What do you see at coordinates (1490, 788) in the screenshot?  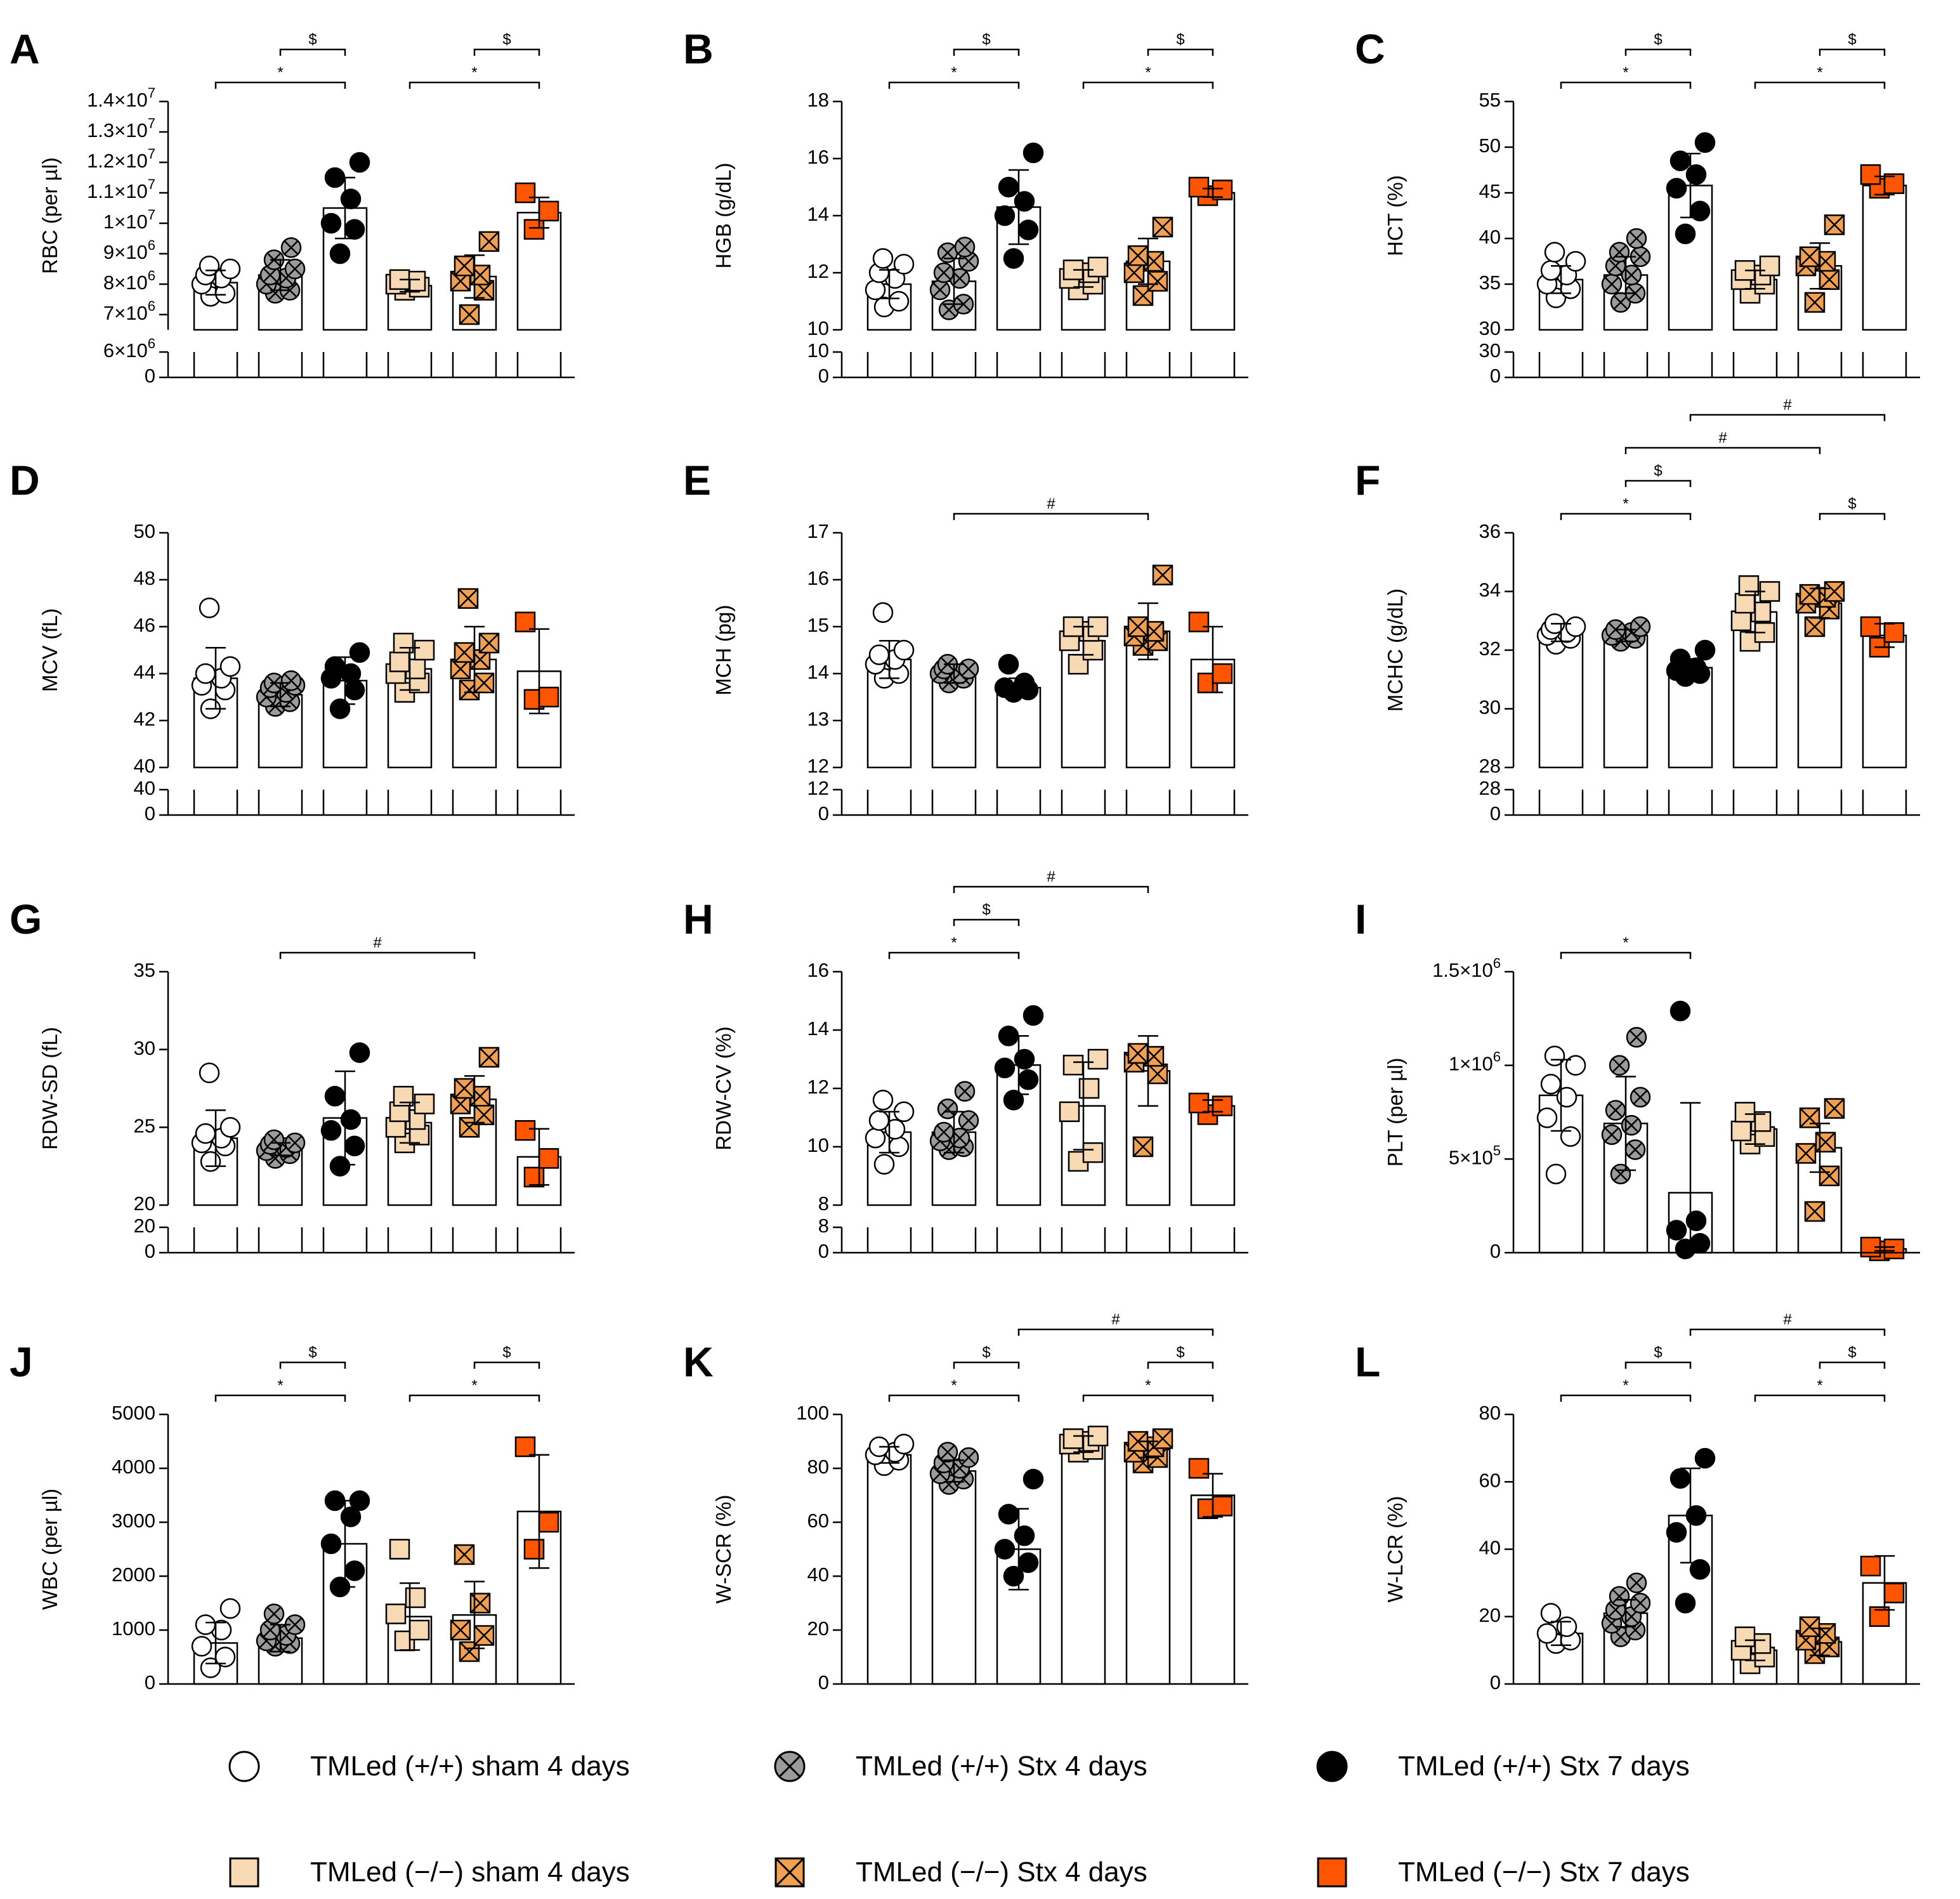 I see `y-tick-label: 28` at bounding box center [1490, 788].